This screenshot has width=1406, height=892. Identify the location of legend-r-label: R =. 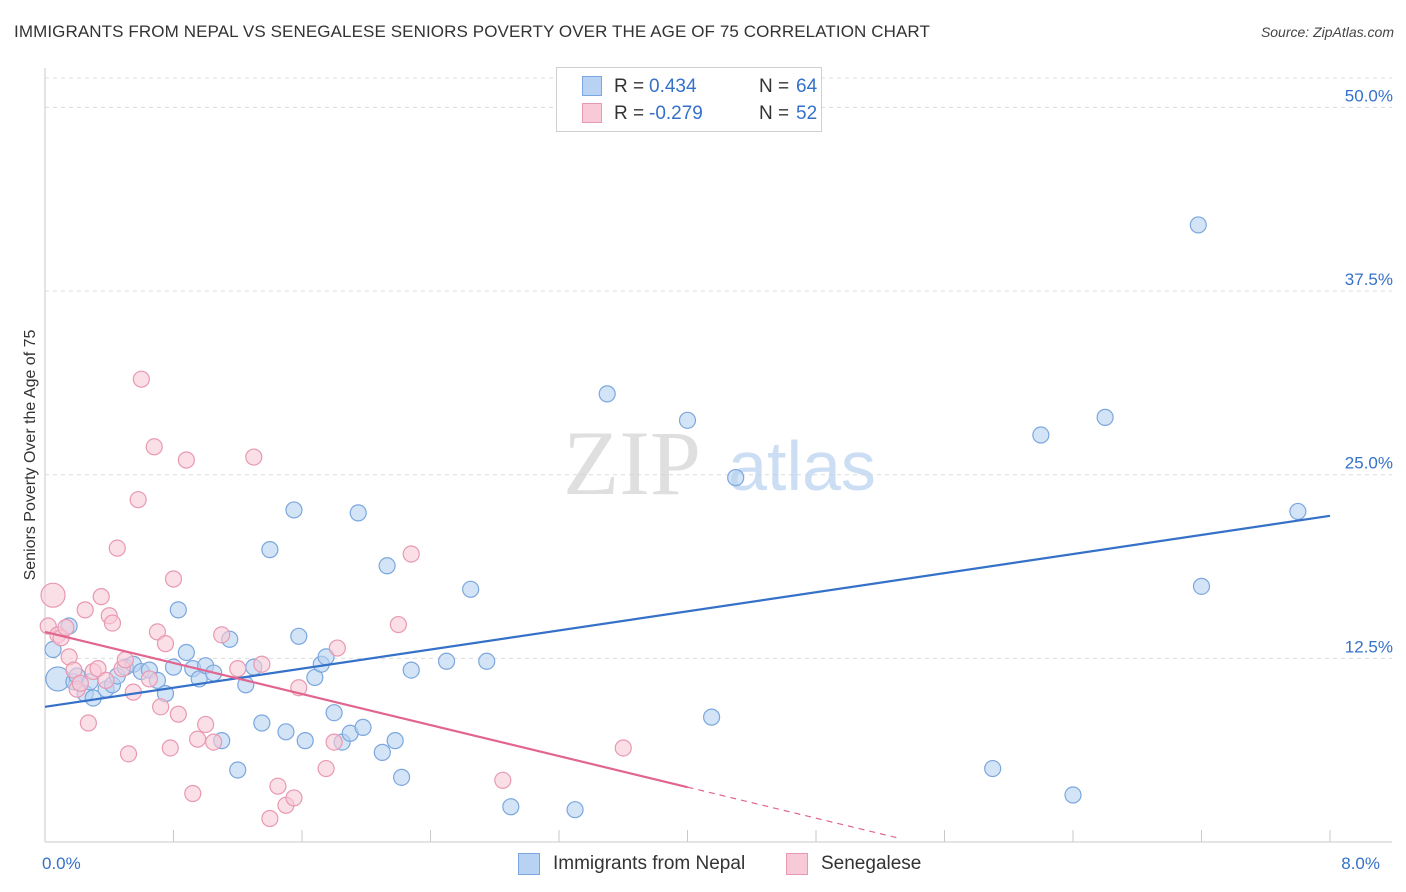
(629, 113).